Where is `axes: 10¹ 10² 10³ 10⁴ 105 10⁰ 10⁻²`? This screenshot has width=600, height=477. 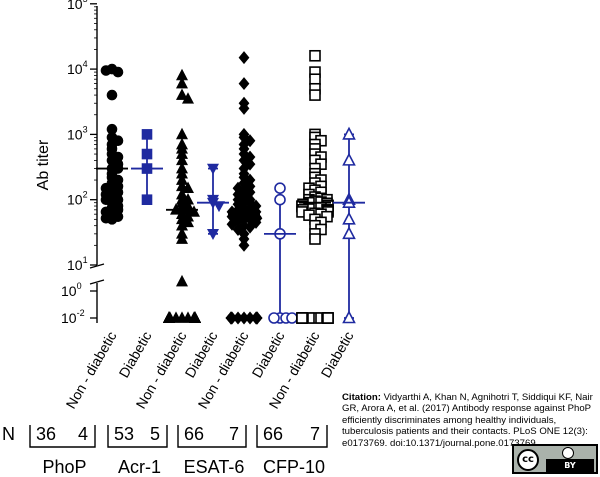
axes: 10¹ 10² 10³ 10⁴ 105 10⁰ 10⁻² is located at coordinates (83, 163).